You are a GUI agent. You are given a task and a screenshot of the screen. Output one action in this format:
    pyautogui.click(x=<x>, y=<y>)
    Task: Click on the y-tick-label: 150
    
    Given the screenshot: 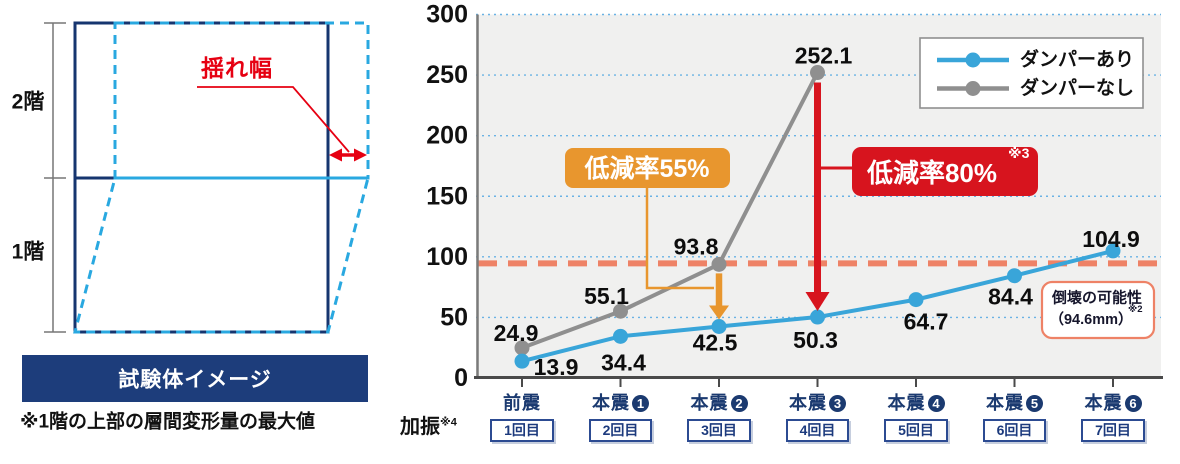 What is the action you would take?
    pyautogui.click(x=447, y=196)
    